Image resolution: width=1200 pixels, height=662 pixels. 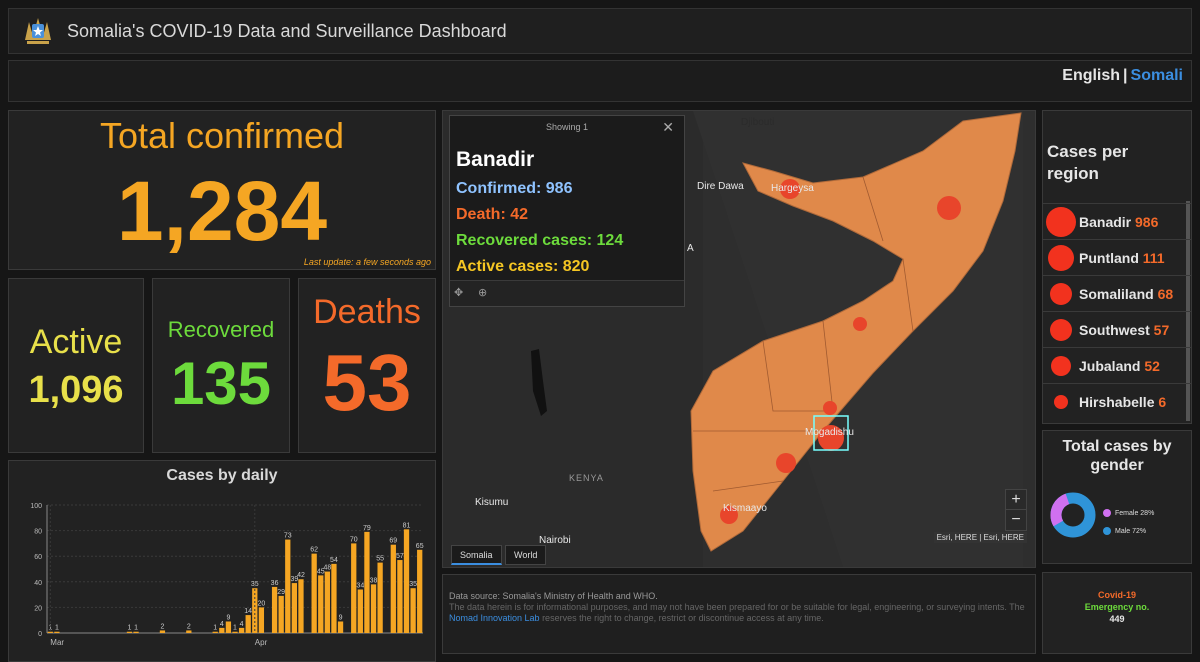 I want to click on last-update-text: Last update: a few seconds ago, so click(x=367, y=262).